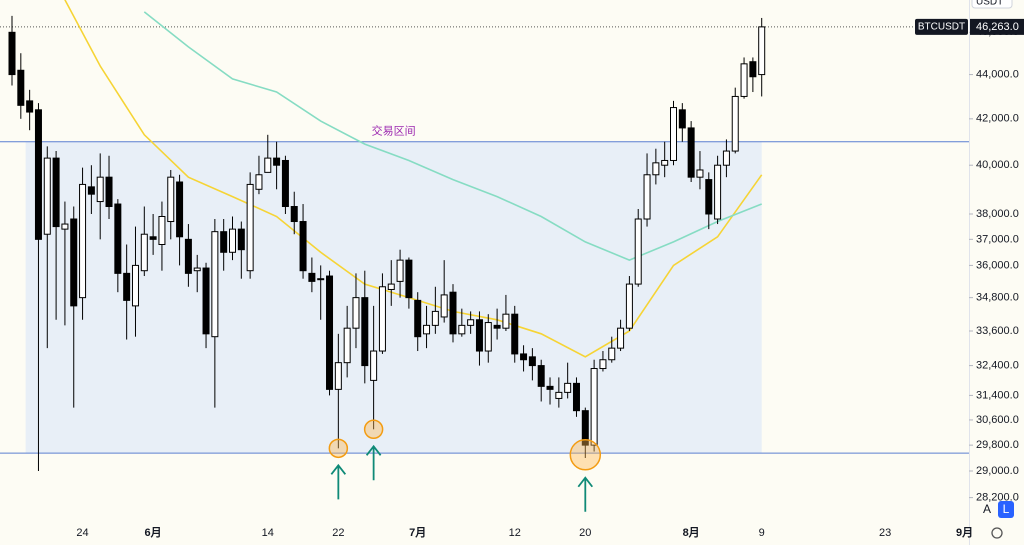 The image size is (1024, 545). Describe the element at coordinates (997, 331) in the screenshot. I see `y-tick-label: 33,600.0` at that location.